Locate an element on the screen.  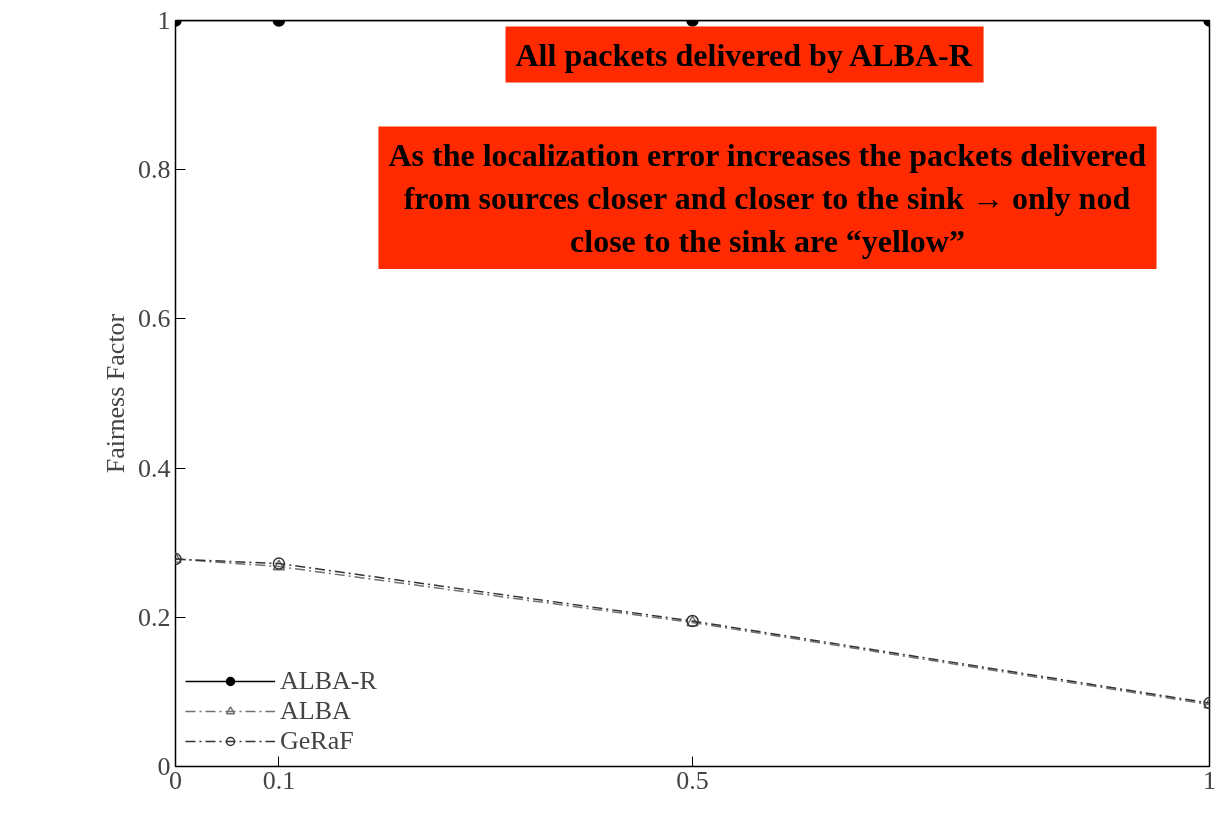
y-tick-label: 0.8 is located at coordinates (154, 170).